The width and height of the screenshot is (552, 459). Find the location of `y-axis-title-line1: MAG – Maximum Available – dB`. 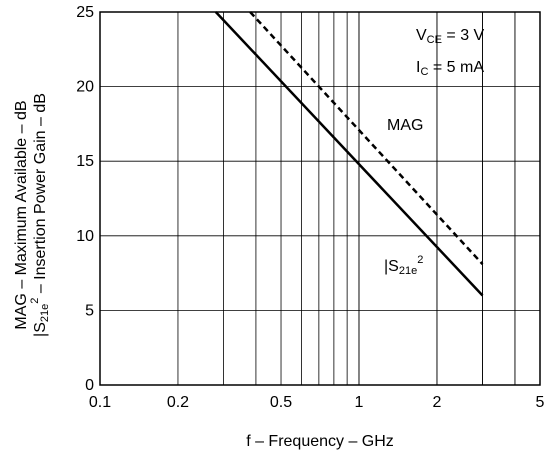

y-axis-title-line1: MAG – Maximum Available – dB is located at coordinates (21, 214).